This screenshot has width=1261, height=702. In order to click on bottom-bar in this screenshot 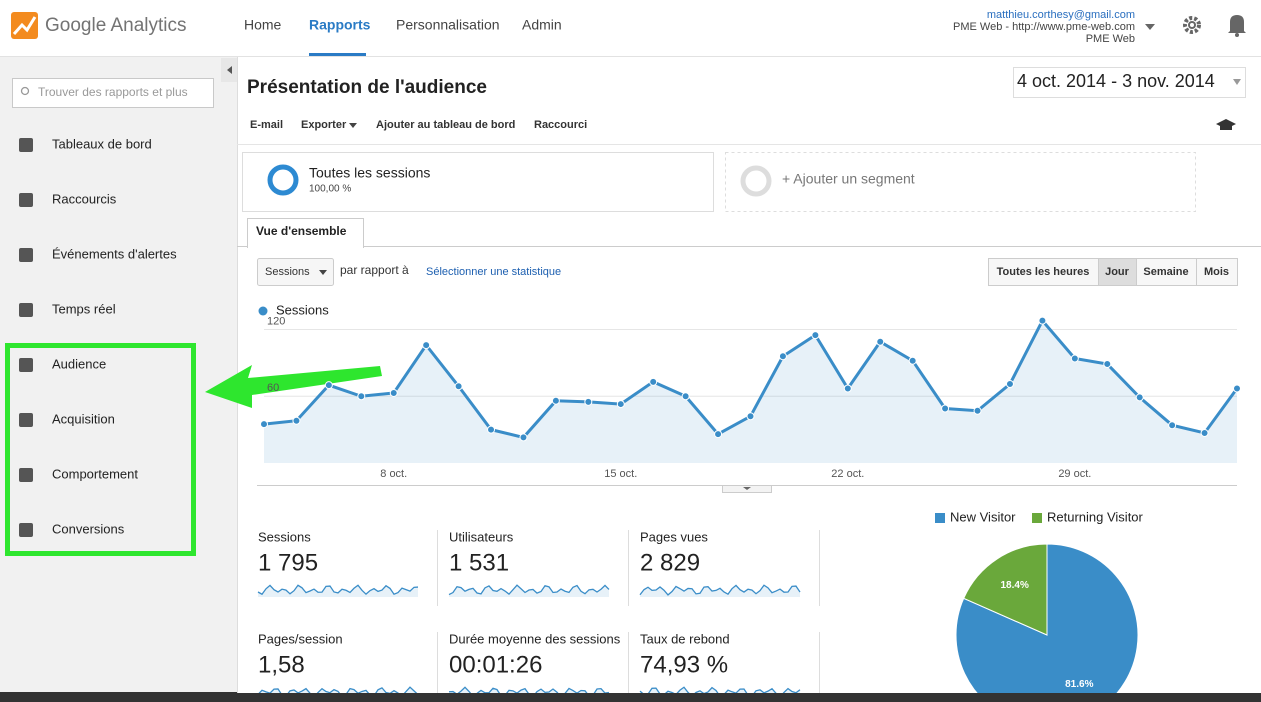, I will do `click(118, 697)`.